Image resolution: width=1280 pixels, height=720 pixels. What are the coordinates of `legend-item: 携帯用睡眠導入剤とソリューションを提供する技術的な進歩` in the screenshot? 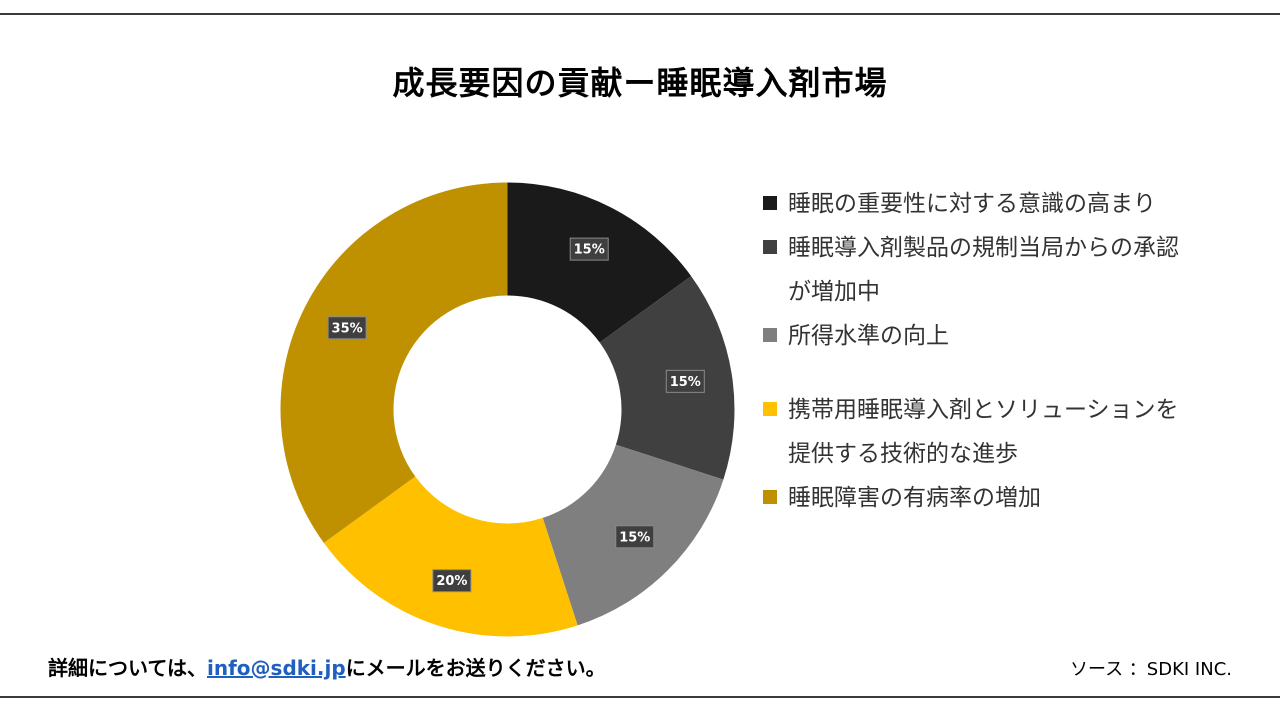 It's located at (980, 432).